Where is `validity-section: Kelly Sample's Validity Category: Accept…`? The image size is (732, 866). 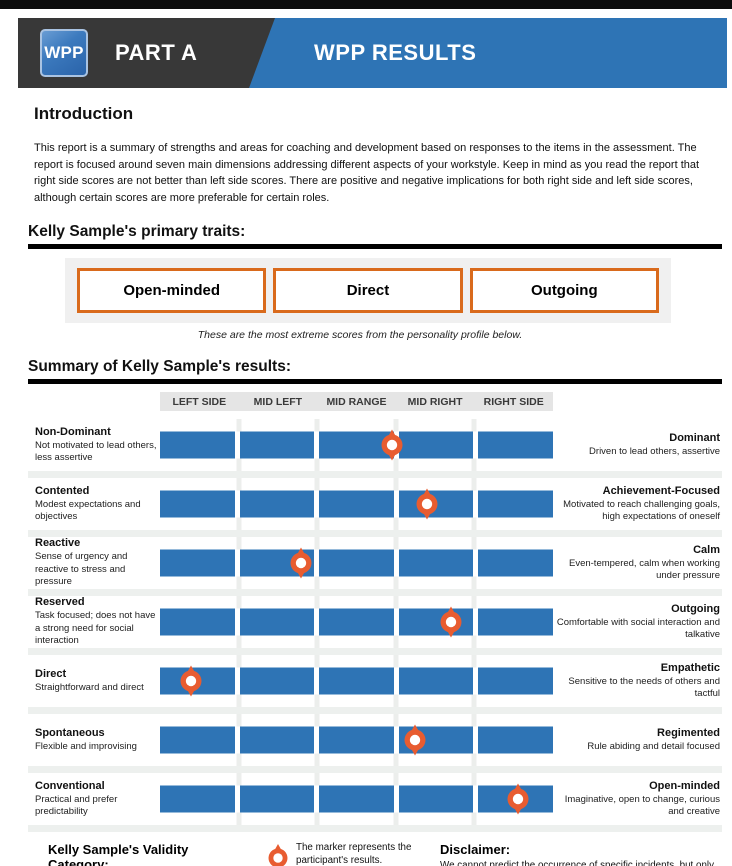 validity-section: Kelly Sample's Validity Category: Accept… is located at coordinates (148, 854).